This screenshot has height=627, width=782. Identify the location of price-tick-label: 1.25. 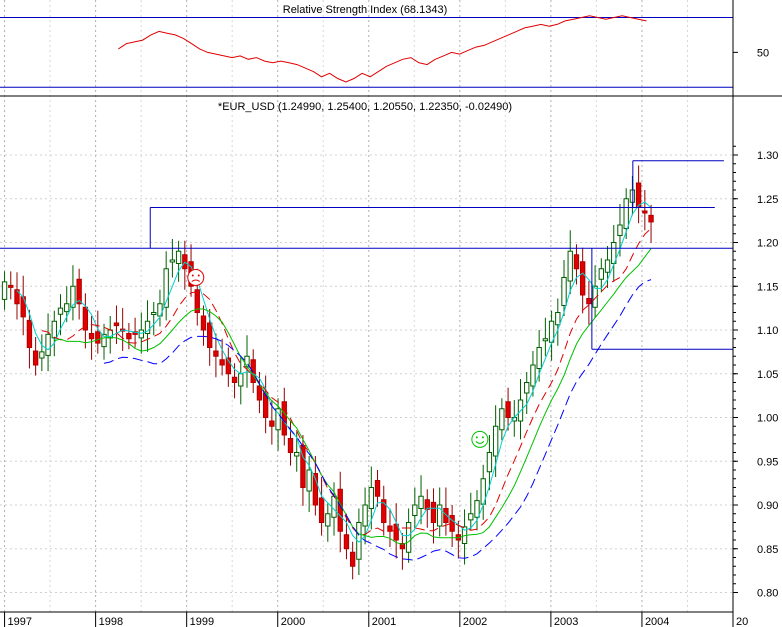
(767, 200).